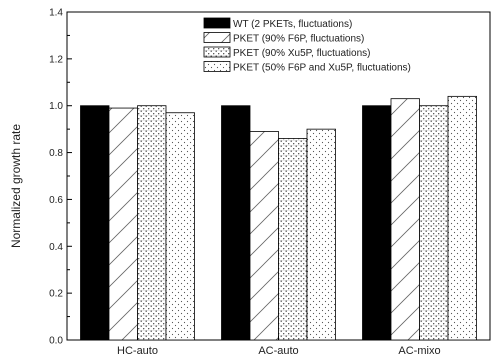 The height and width of the screenshot is (363, 498). Describe the element at coordinates (419, 351) in the screenshot. I see `x-tick-label: AC-mixo` at that location.